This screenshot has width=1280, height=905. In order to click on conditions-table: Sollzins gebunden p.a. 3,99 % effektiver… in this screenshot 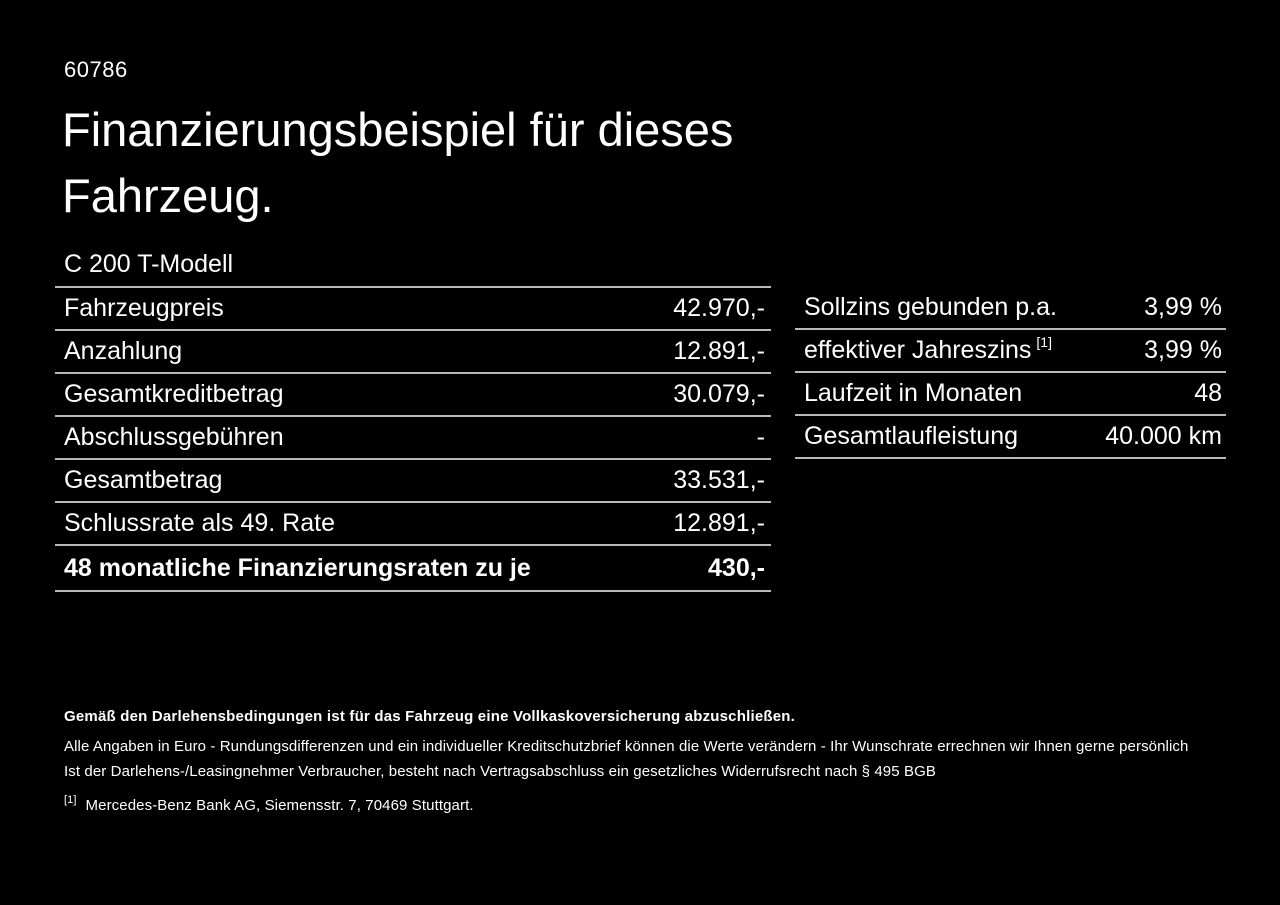, I will do `click(1010, 373)`.